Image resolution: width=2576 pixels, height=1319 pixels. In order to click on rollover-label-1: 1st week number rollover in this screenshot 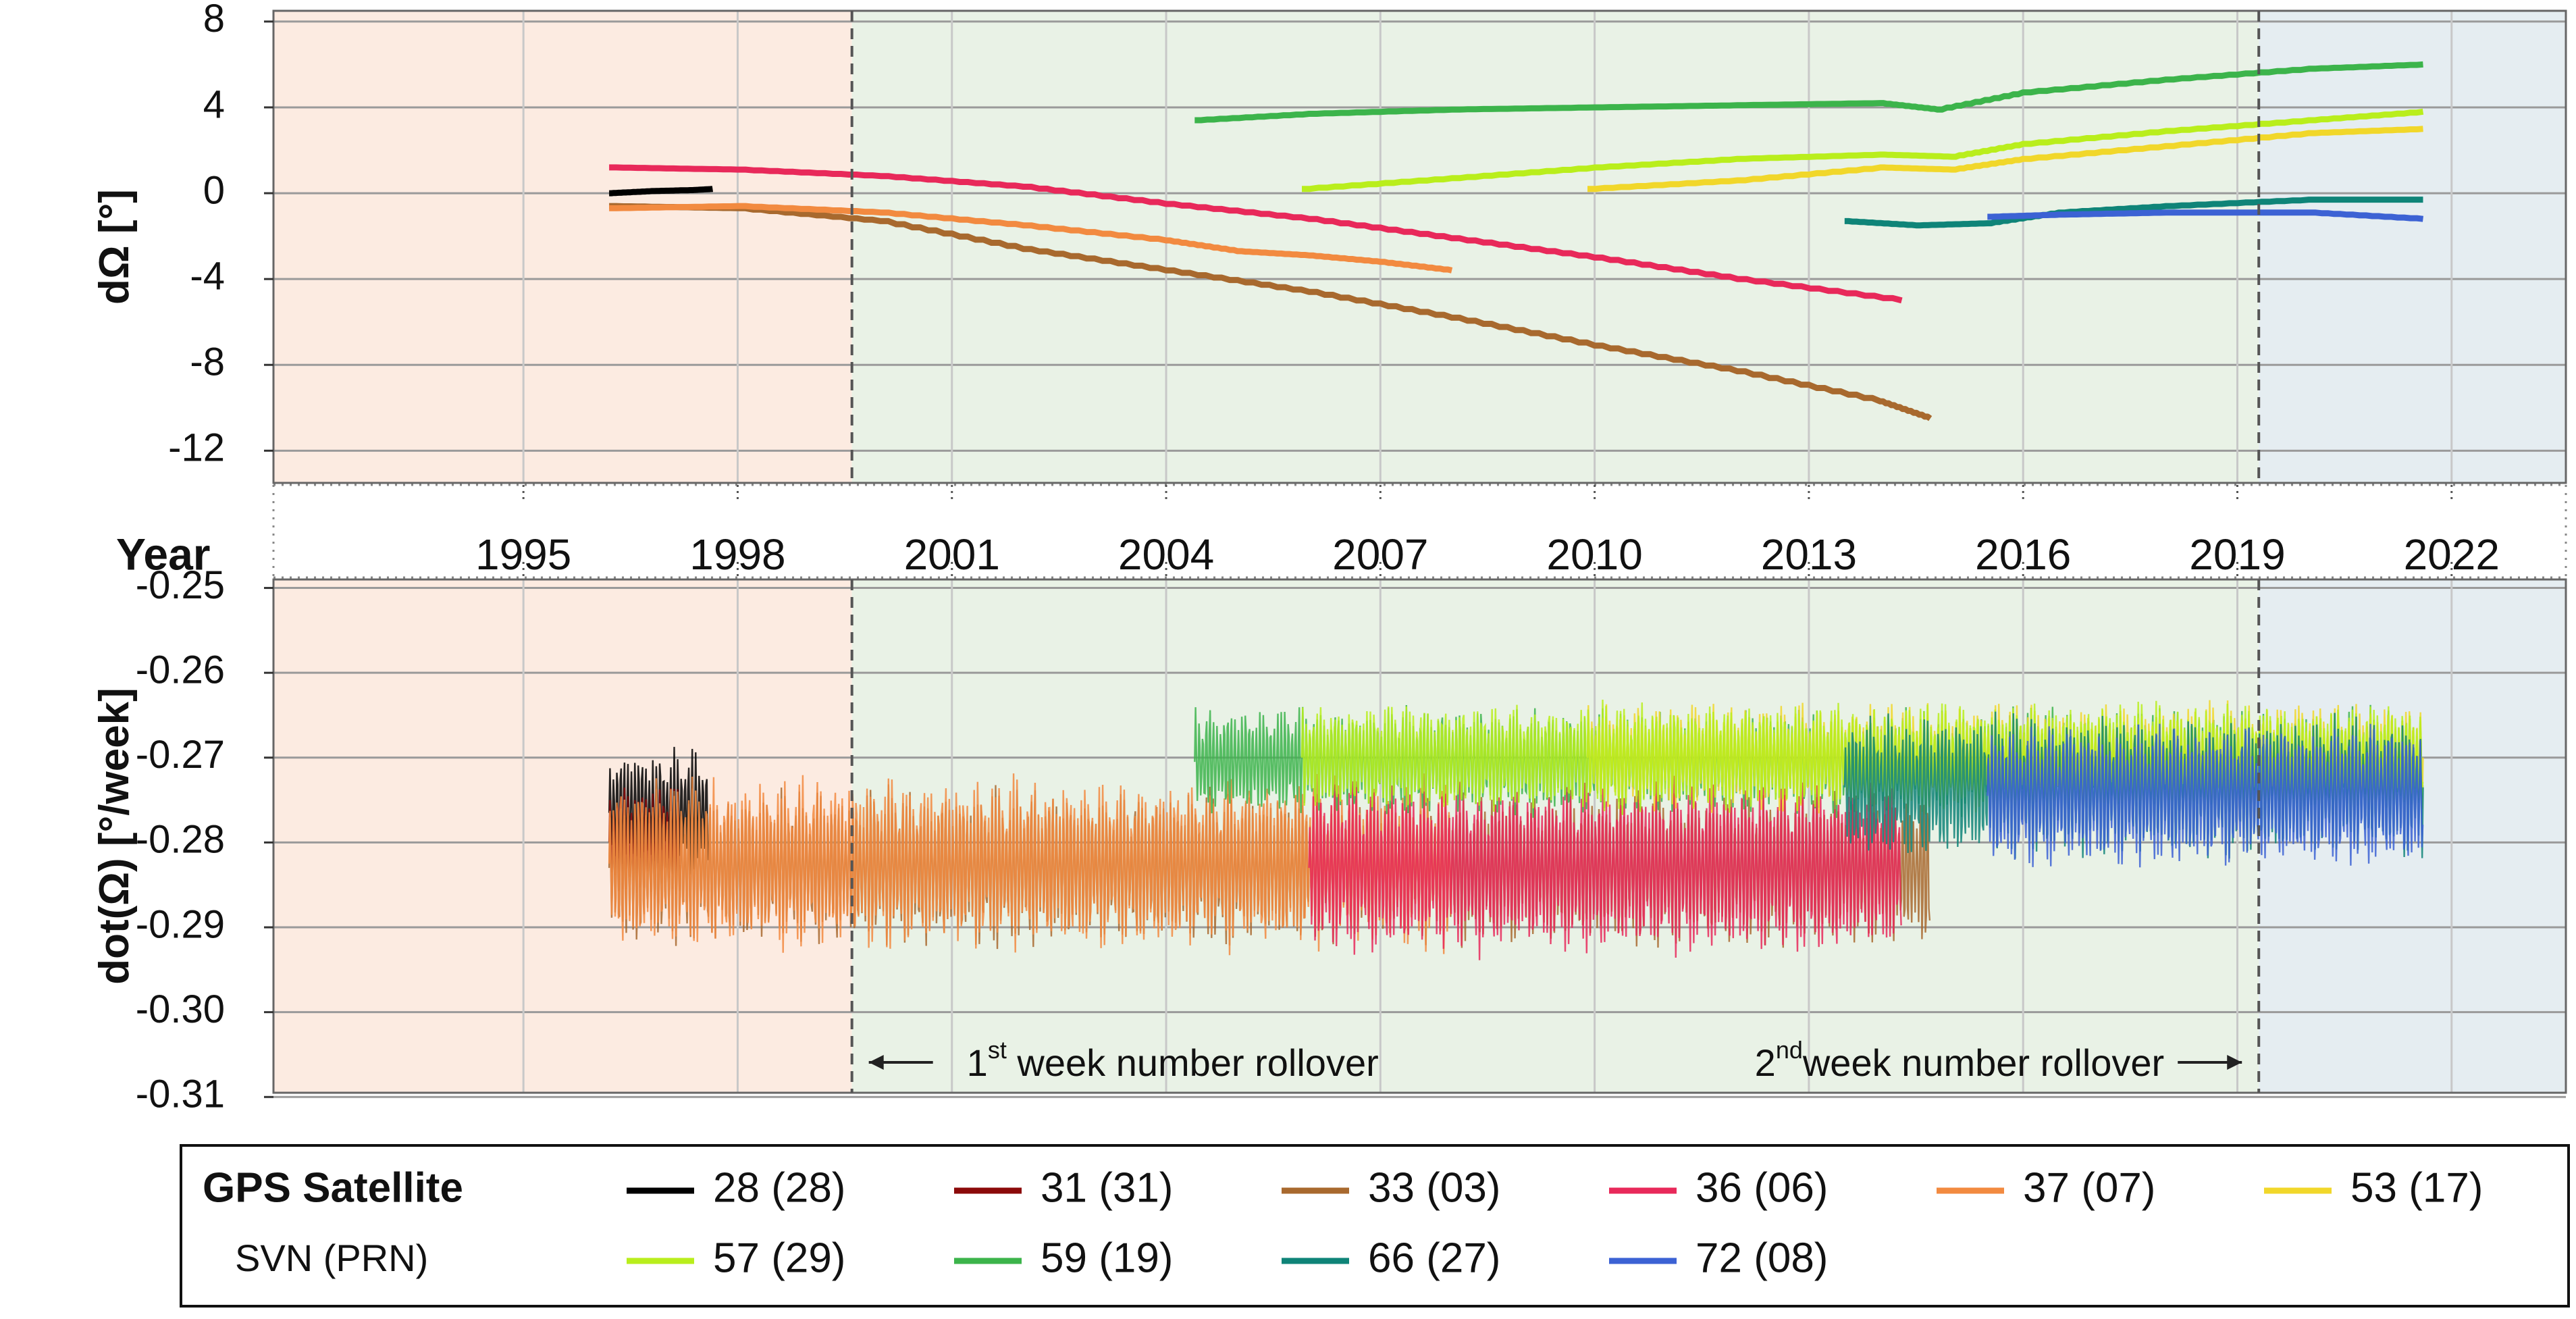, I will do `click(1173, 1060)`.